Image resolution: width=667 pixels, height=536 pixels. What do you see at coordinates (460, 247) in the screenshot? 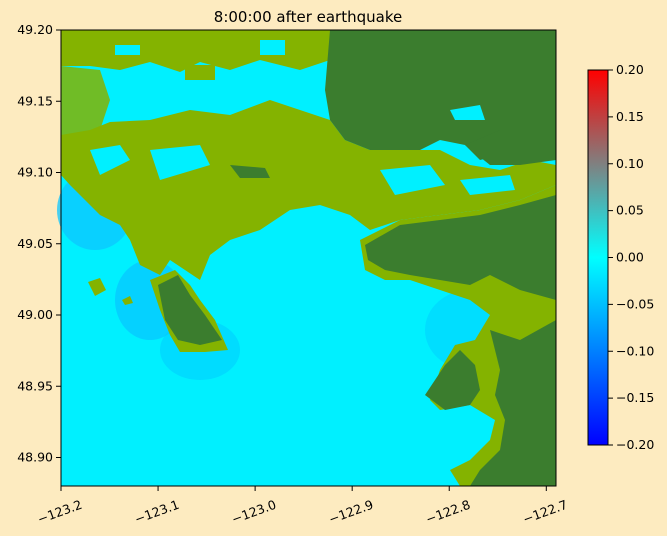
I see `southeast-highland-north` at bounding box center [460, 247].